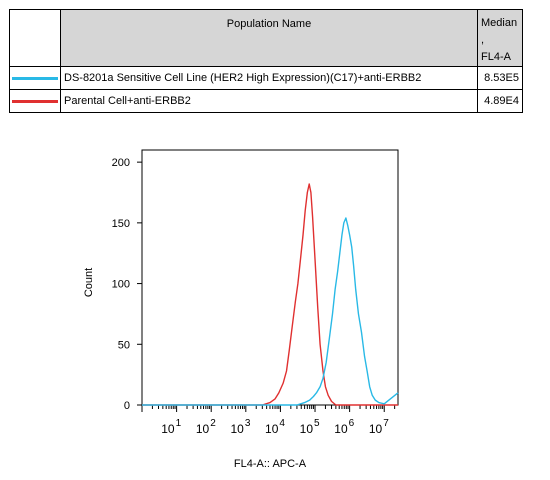 This screenshot has height=480, width=550. Describe the element at coordinates (352, 423) in the screenshot. I see `x-tick-label-exponent: 6` at that location.